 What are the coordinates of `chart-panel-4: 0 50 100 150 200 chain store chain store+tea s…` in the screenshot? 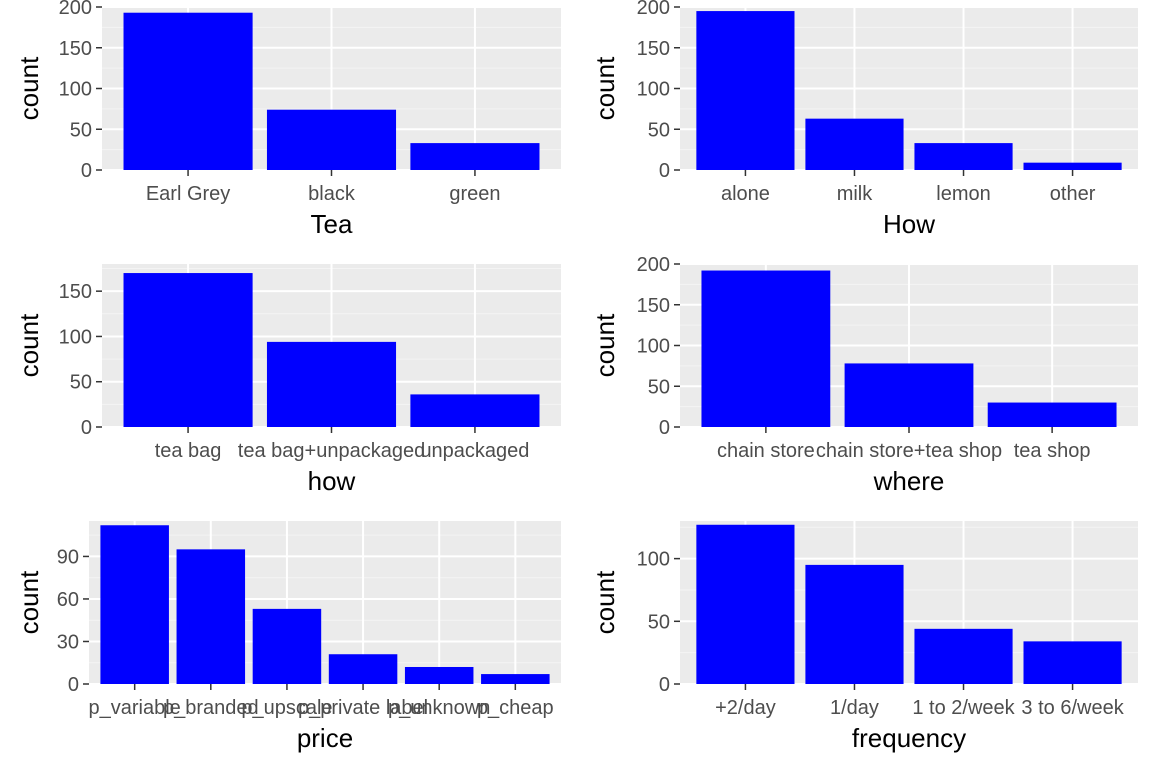 It's located at (864, 375).